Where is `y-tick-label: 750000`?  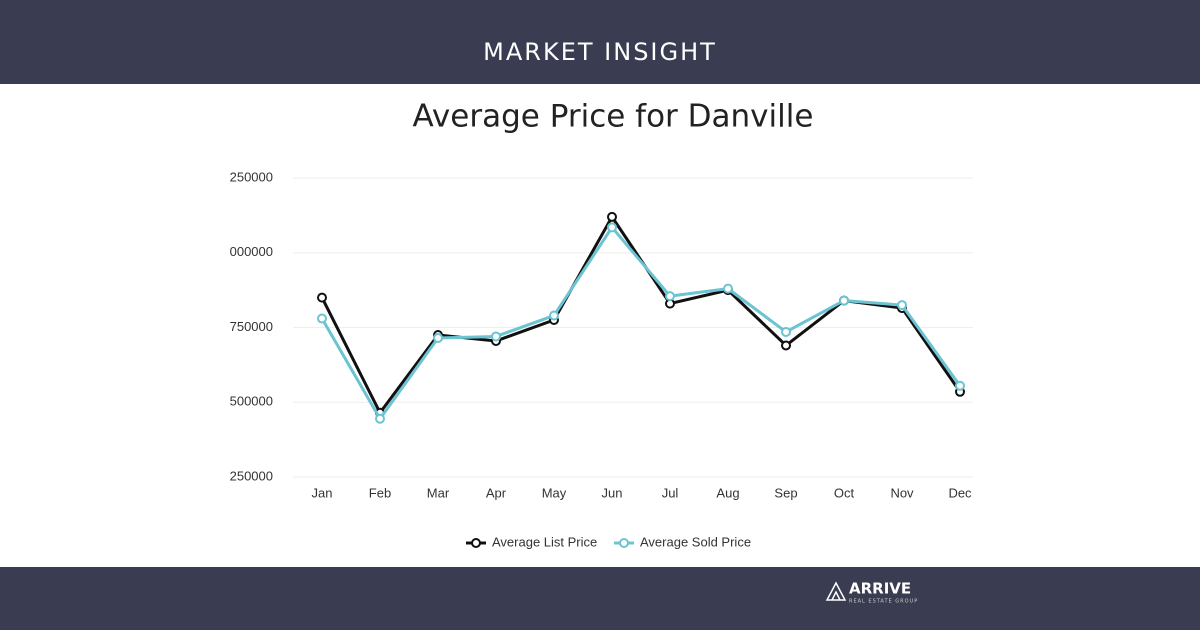 y-tick-label: 750000 is located at coordinates (251, 326).